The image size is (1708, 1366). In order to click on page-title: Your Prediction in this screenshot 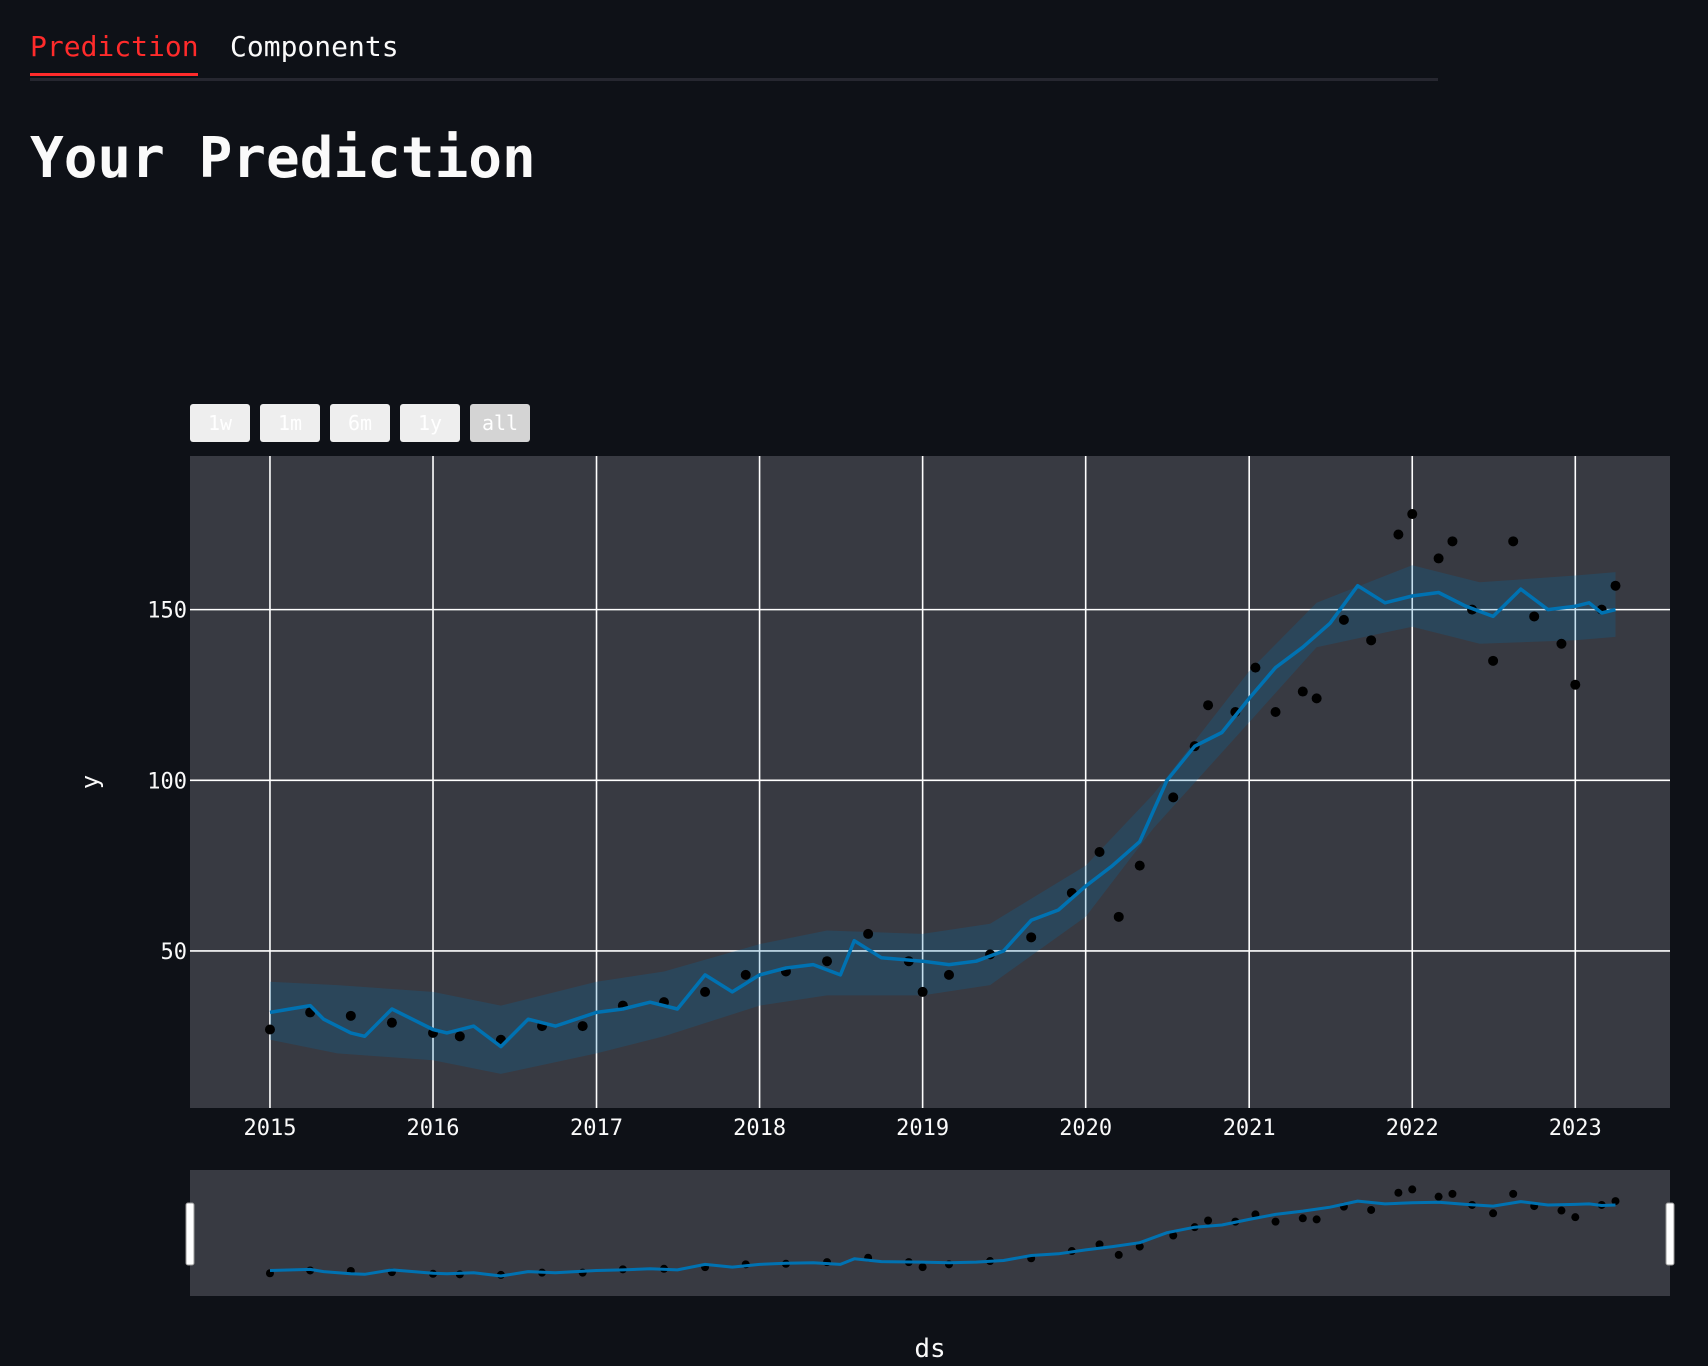, I will do `click(283, 158)`.